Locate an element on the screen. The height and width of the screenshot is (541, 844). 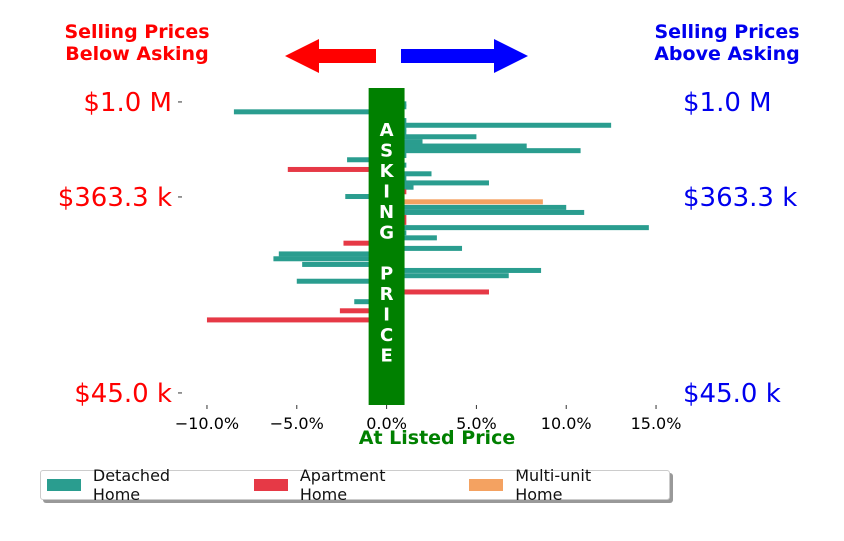
legend-swatch-apartment is located at coordinates (270, 485).